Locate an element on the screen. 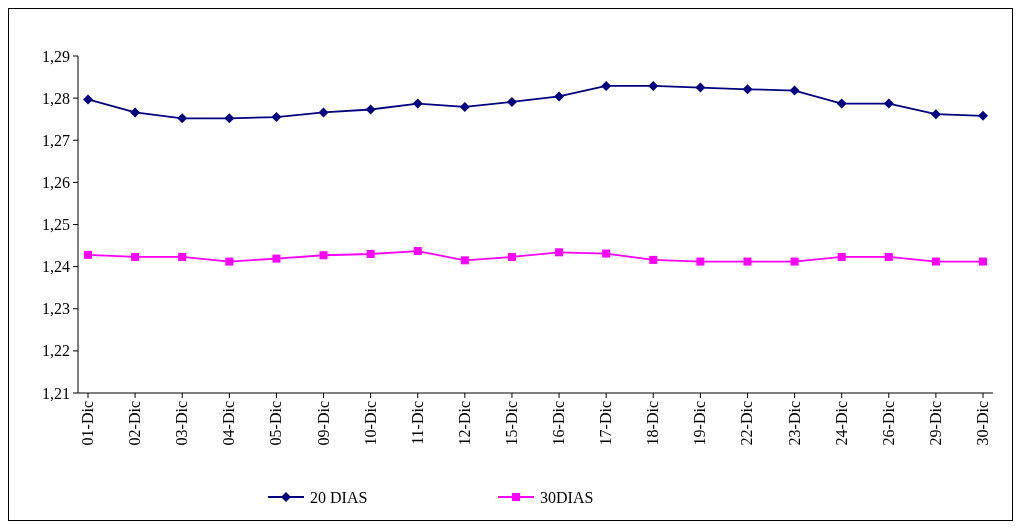 Image resolution: width=1021 pixels, height=529 pixels. y-tick-label: 1,22 is located at coordinates (56, 351).